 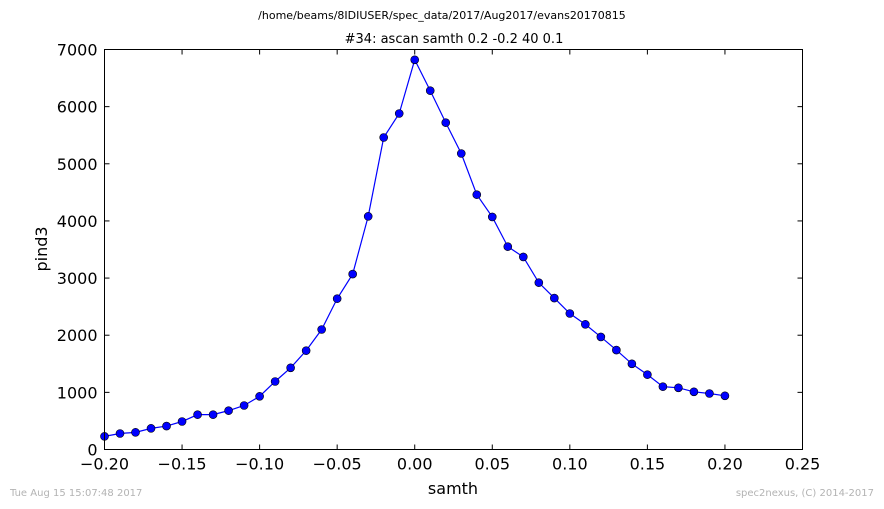 What do you see at coordinates (259, 464) in the screenshot?
I see `x-tick-label: −0.10` at bounding box center [259, 464].